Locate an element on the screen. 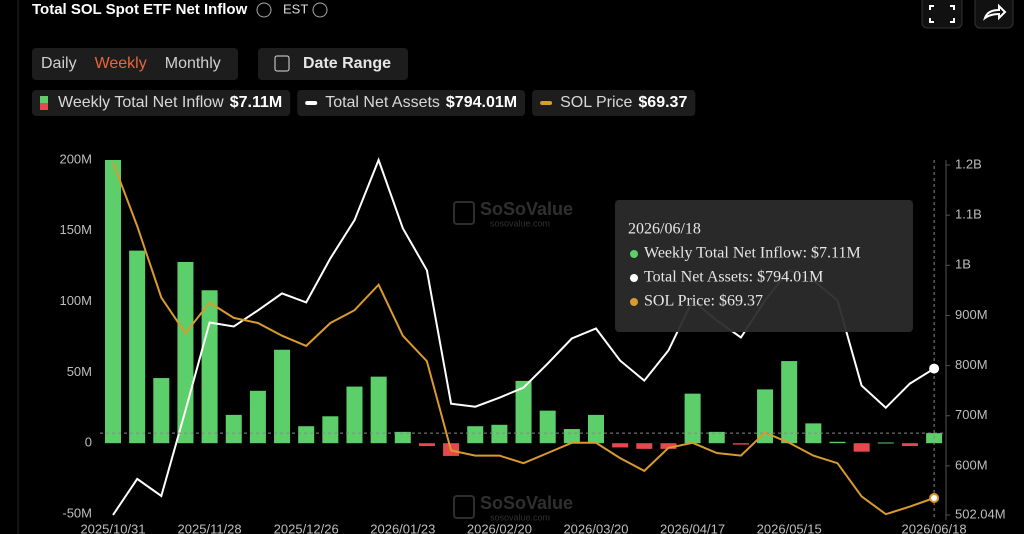 This screenshot has width=1024, height=534. x-tick-label: 2025/11/28 is located at coordinates (210, 527).